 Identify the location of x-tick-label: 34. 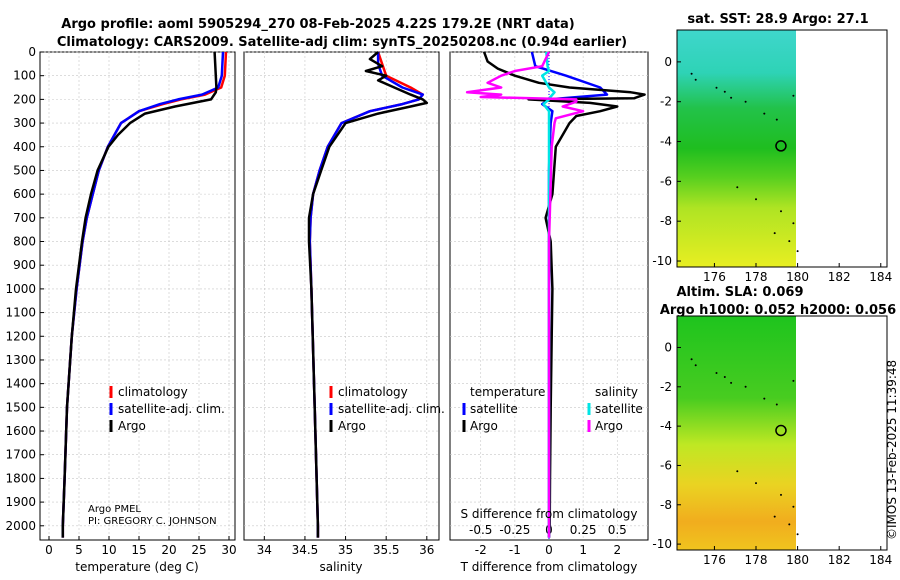
(264, 550).